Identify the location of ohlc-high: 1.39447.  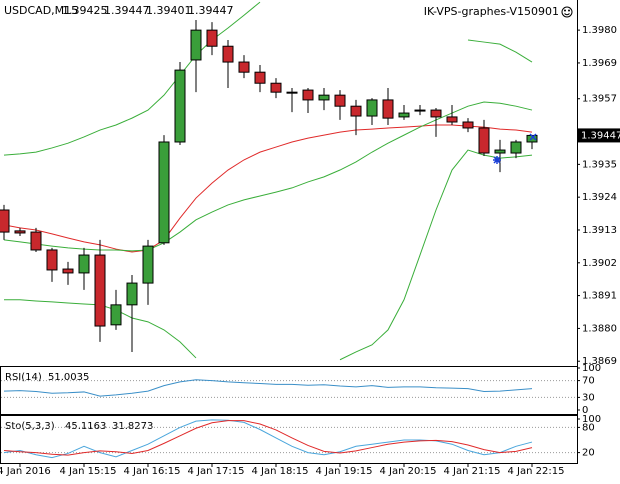
(127, 10).